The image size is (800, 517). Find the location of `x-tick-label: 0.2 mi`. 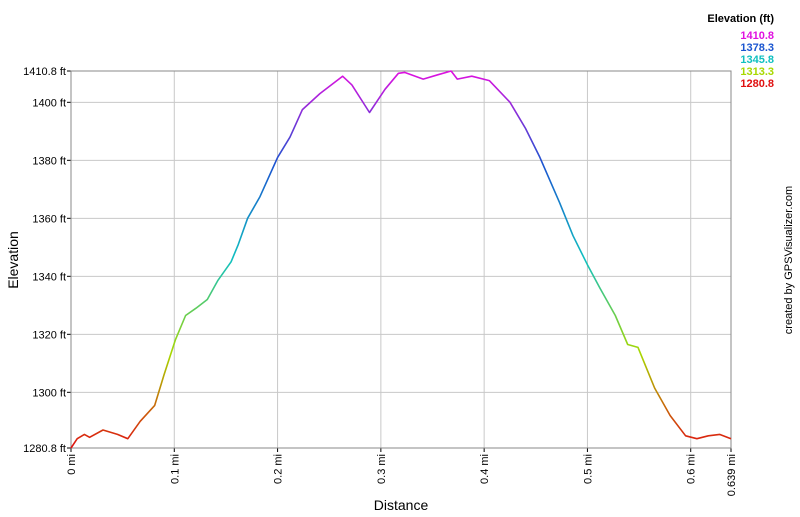

x-tick-label: 0.2 mi is located at coordinates (279, 469).